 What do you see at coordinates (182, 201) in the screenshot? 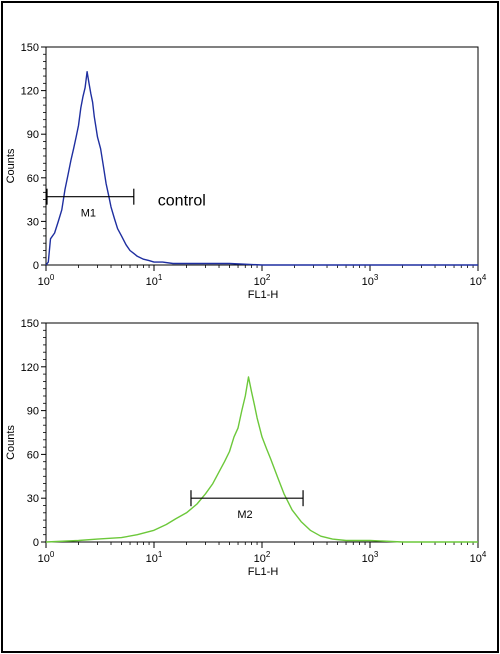
I see `annotation-text: control` at bounding box center [182, 201].